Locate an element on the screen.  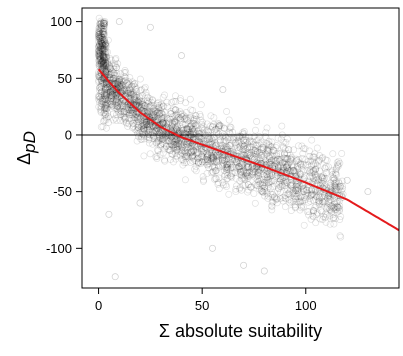
y-axis: 100 50 0 -50 -100 is located at coordinates (64, 135).